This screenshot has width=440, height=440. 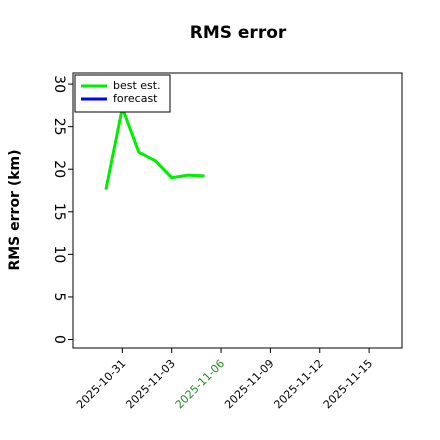 I want to click on legend-box, so click(x=122, y=93).